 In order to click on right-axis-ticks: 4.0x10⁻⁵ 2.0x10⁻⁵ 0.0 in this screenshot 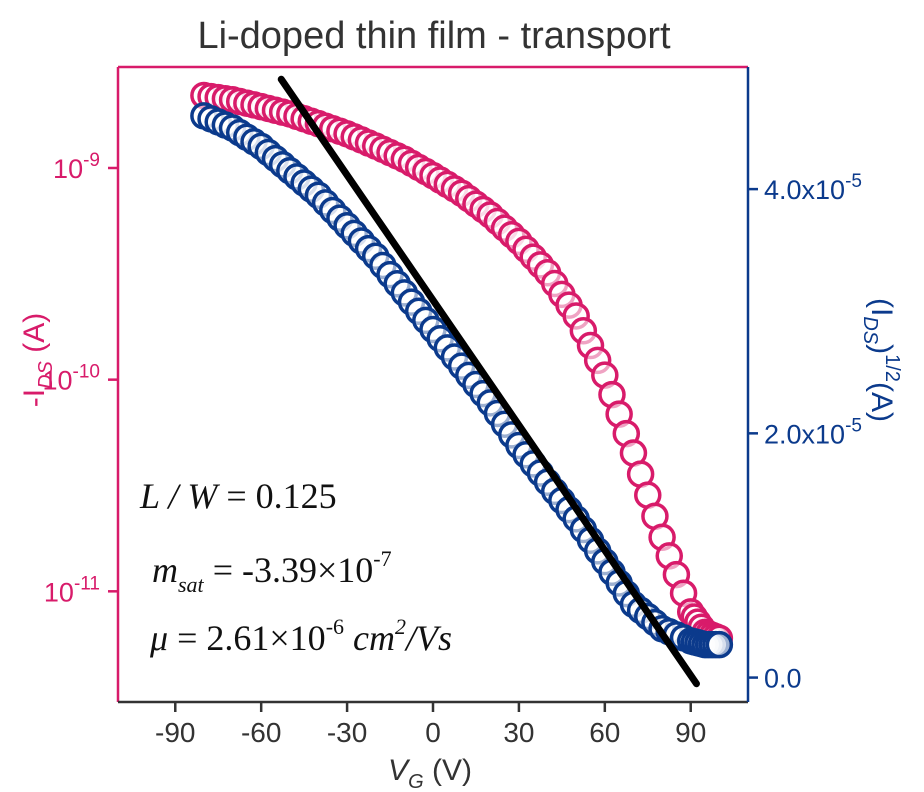, I will do `click(805, 432)`.